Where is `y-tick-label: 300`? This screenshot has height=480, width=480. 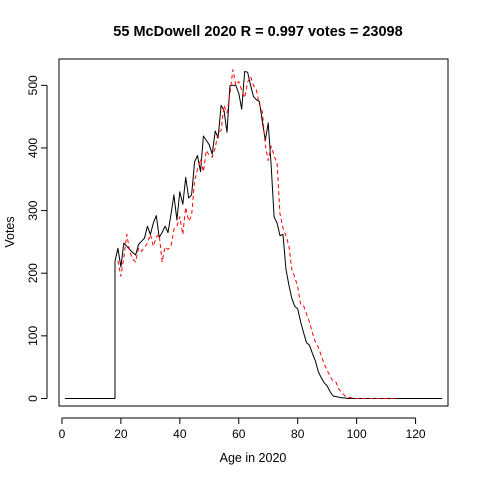
y-tick-label: 300 is located at coordinates (33, 210).